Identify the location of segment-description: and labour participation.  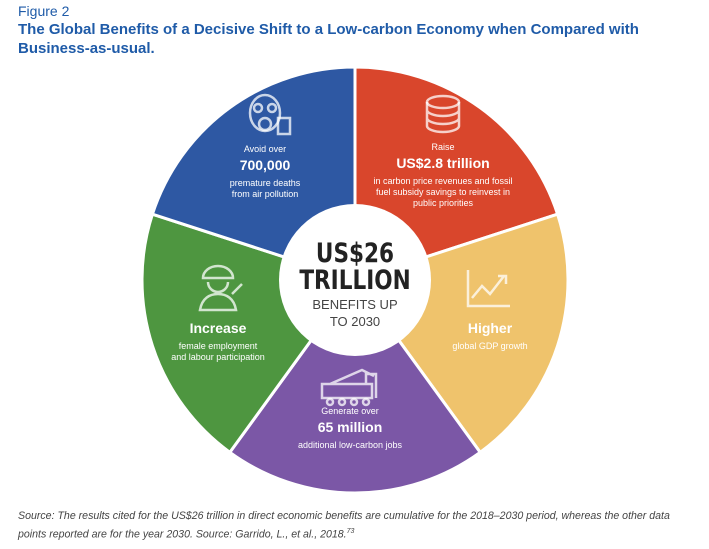
(218, 357).